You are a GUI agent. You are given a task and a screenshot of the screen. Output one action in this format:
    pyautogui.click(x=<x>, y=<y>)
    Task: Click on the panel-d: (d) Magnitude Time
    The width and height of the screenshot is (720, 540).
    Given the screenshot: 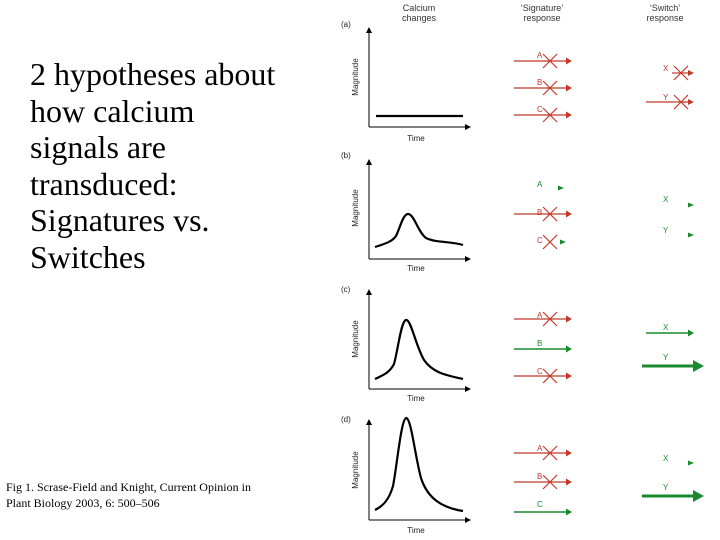 What is the action you would take?
    pyautogui.click(x=406, y=475)
    